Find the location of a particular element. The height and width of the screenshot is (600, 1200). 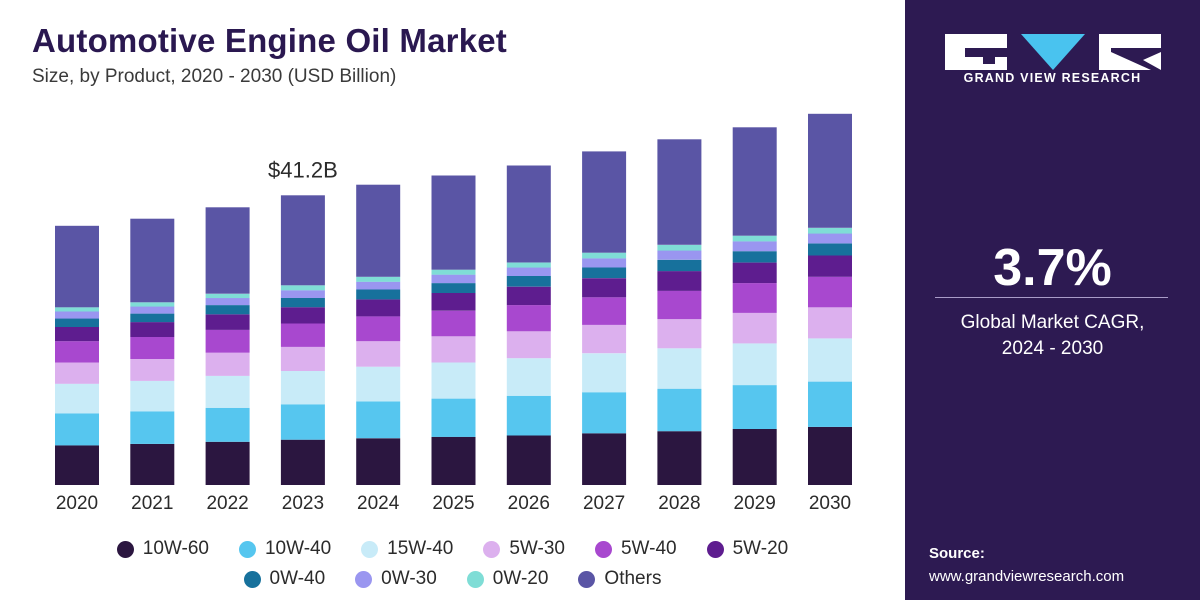

legend-item: 0W-30 is located at coordinates (396, 579).